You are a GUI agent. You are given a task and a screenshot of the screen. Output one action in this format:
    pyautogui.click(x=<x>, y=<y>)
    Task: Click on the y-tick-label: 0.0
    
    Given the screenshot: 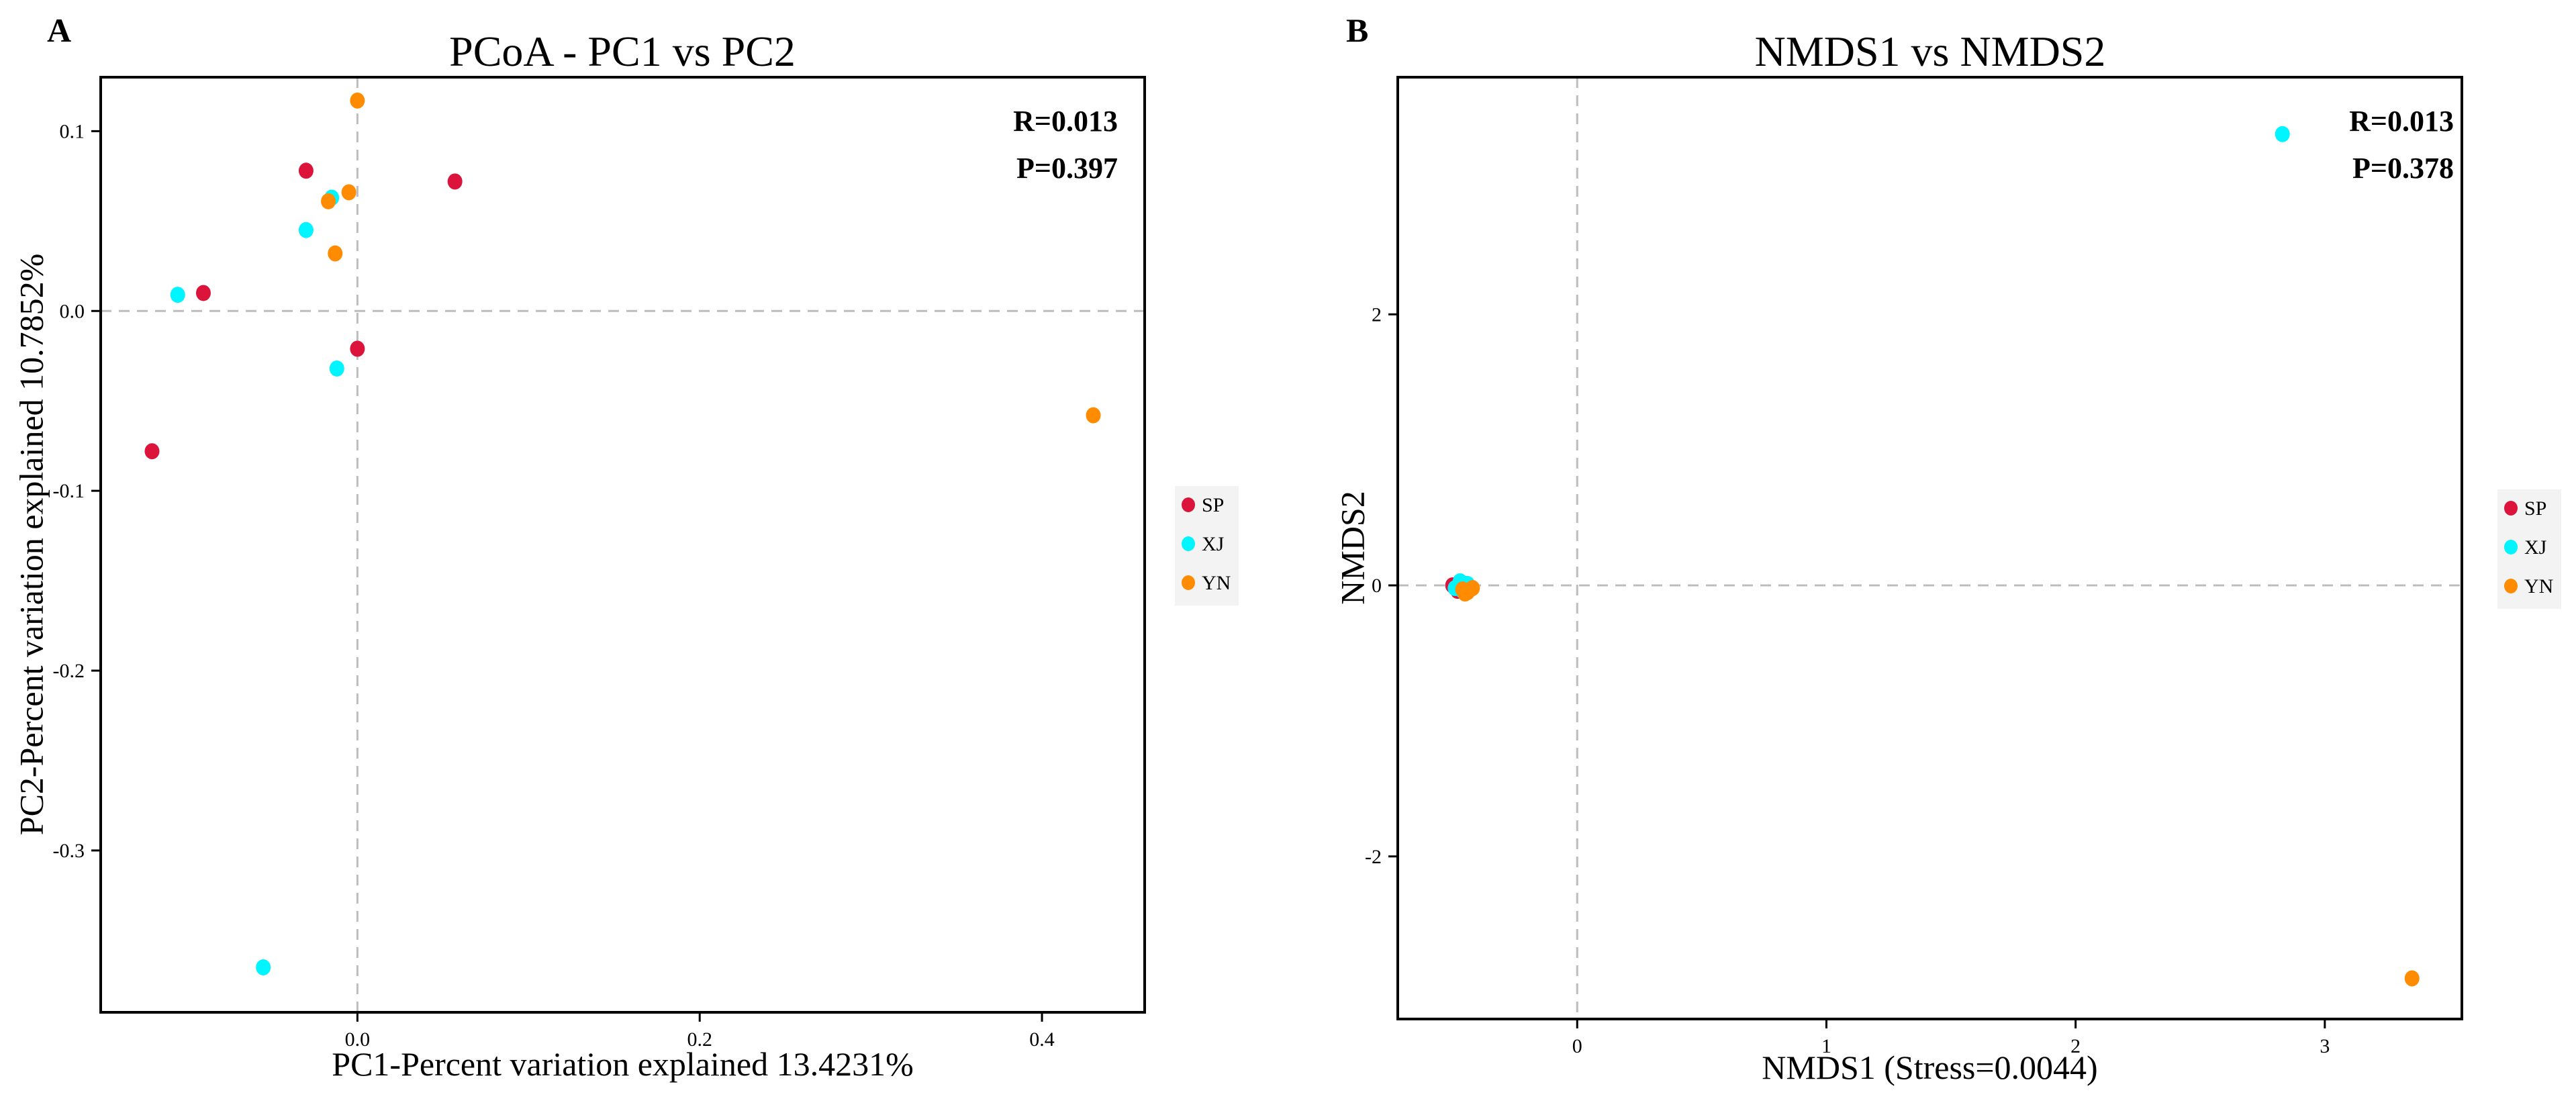 What is the action you would take?
    pyautogui.click(x=72, y=311)
    